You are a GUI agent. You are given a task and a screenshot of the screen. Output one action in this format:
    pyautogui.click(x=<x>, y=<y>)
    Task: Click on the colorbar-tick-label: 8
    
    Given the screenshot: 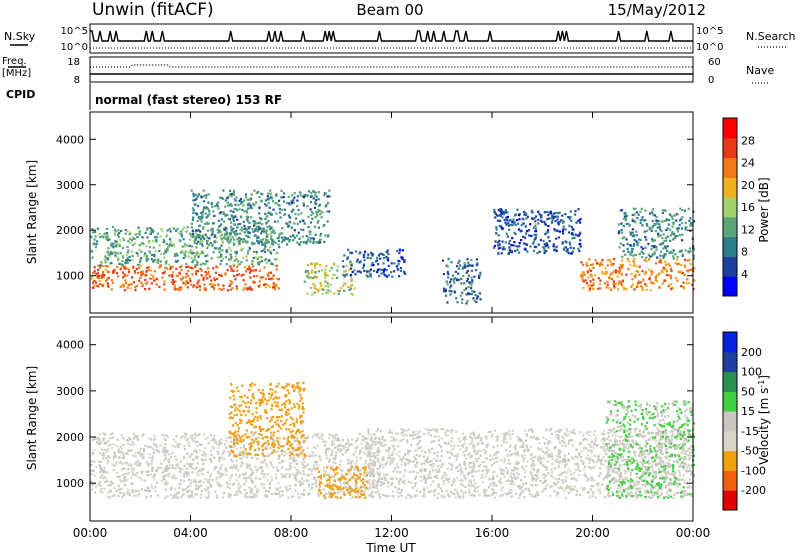 What is the action you would take?
    pyautogui.click(x=744, y=252)
    